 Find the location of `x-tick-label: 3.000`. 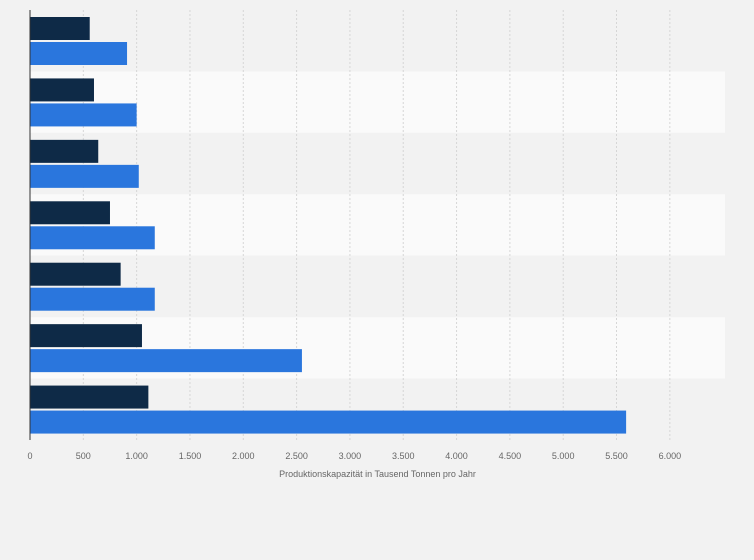

x-tick-label: 3.000 is located at coordinates (350, 456).